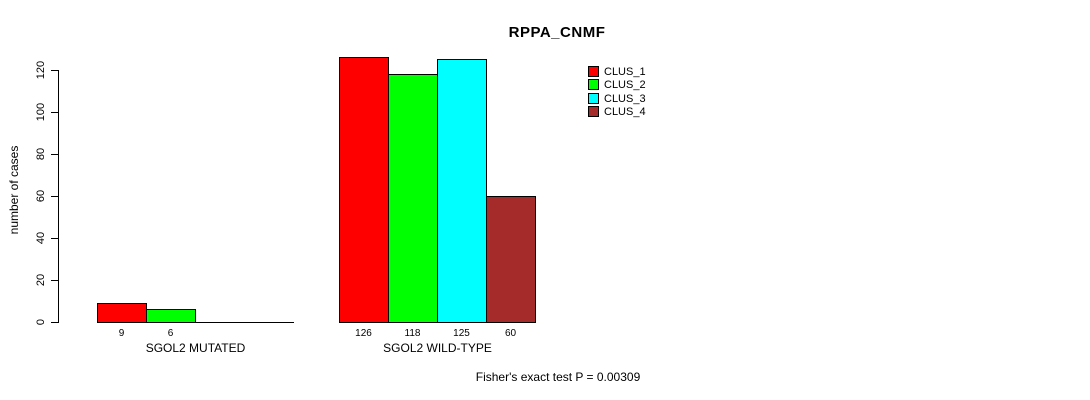 Image resolution: width=1090 pixels, height=400 pixels. Describe the element at coordinates (41, 322) in the screenshot. I see `y-tick-label: 0` at that location.